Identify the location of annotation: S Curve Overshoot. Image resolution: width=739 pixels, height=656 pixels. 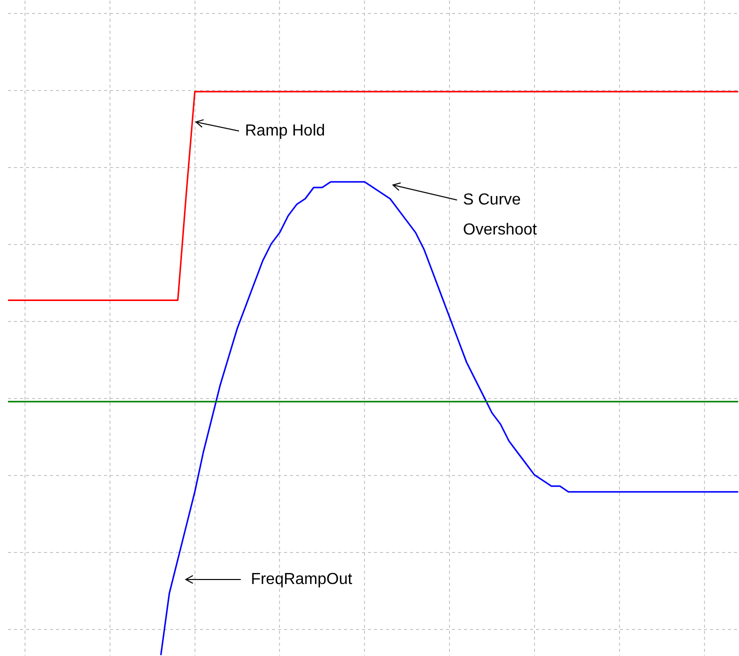
(500, 214).